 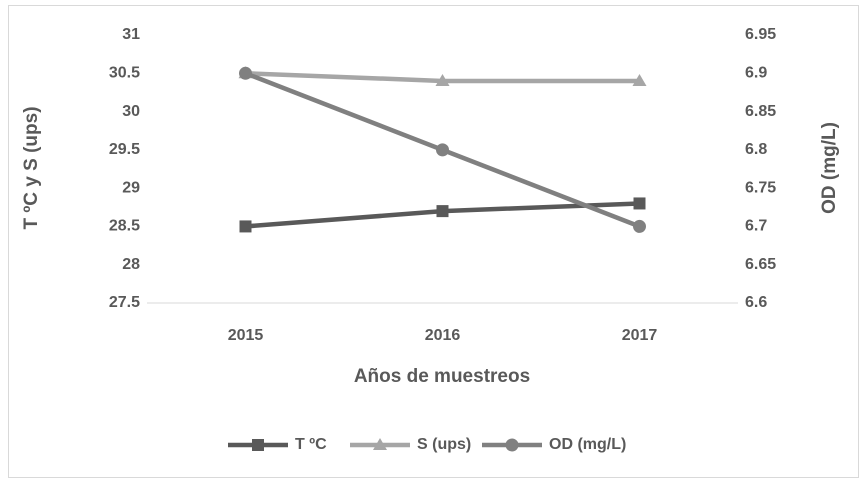 I want to click on y-tick-label: 30.5, so click(x=124, y=73).